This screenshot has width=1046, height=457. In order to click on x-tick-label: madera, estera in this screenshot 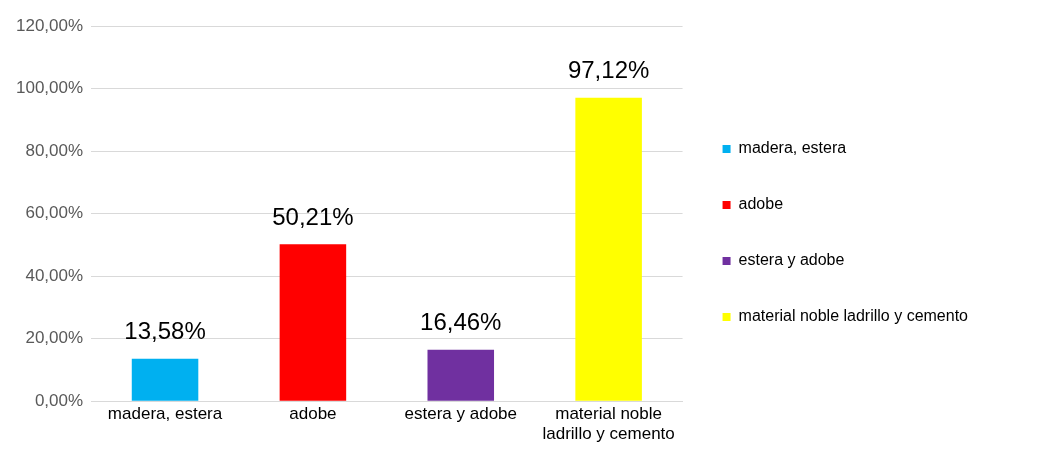, I will do `click(165, 414)`.